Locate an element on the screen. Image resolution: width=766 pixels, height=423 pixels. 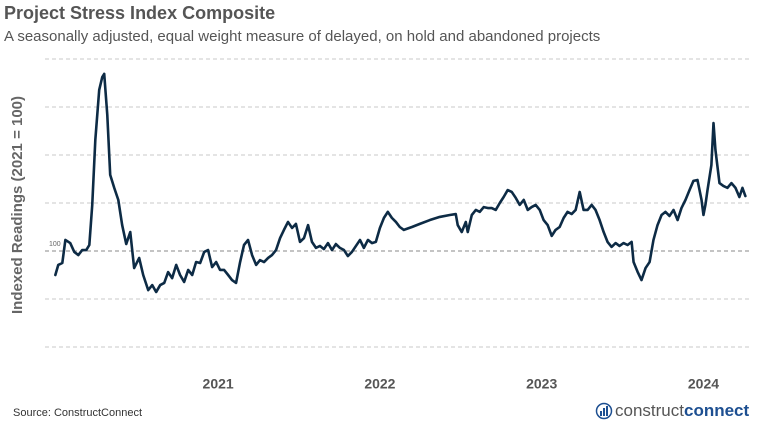
x-tick-label: 2024 is located at coordinates (703, 384).